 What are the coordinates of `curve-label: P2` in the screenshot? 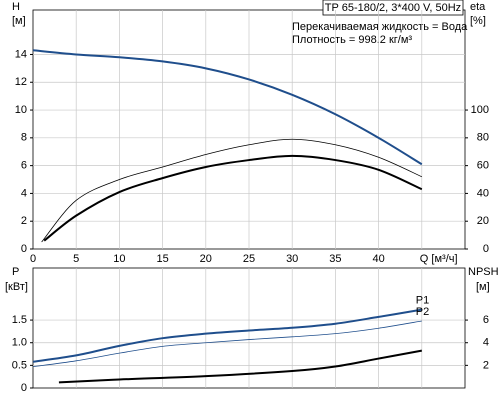 It's located at (422, 312).